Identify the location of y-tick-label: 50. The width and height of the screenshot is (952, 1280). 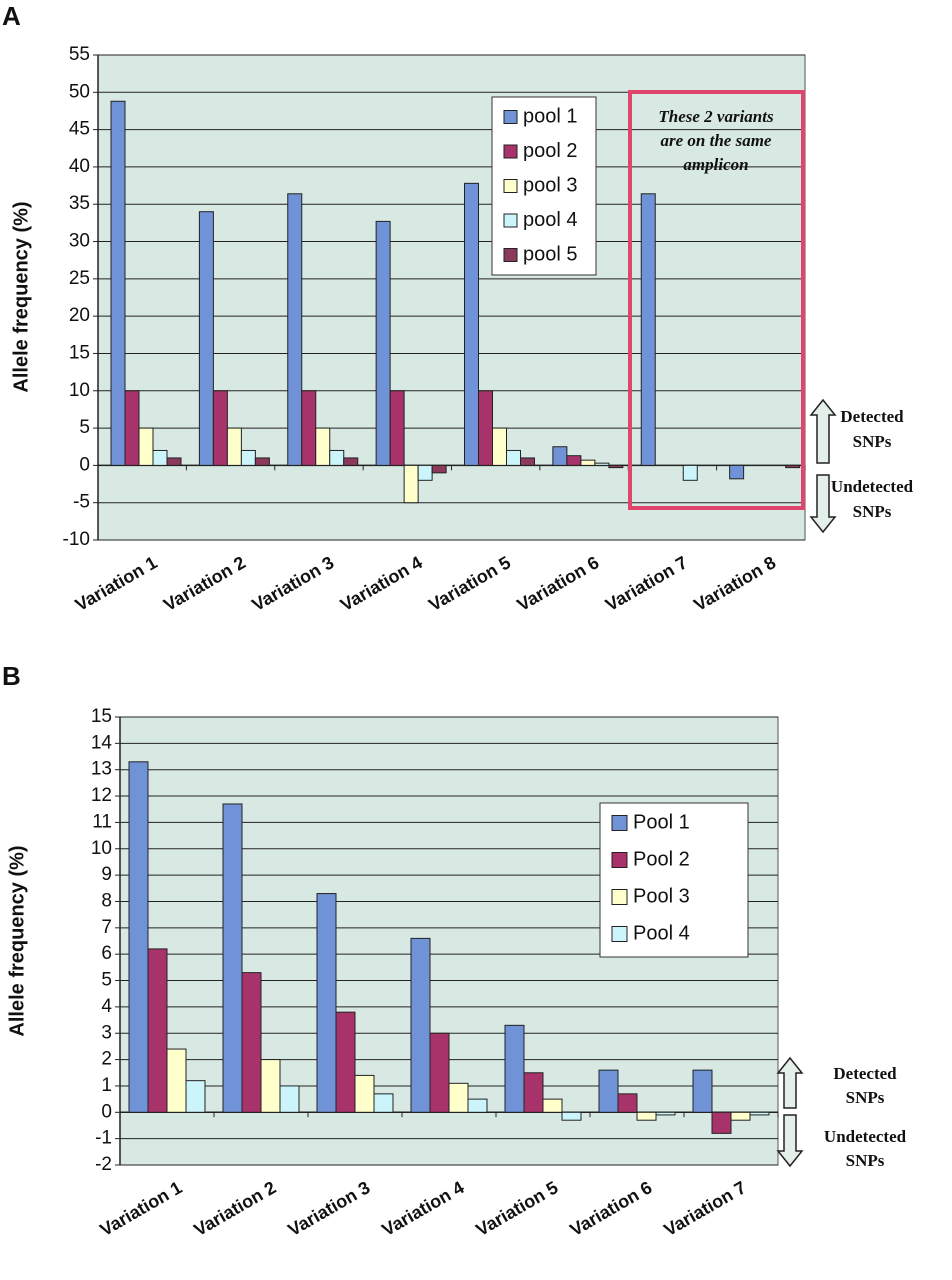
(79, 91).